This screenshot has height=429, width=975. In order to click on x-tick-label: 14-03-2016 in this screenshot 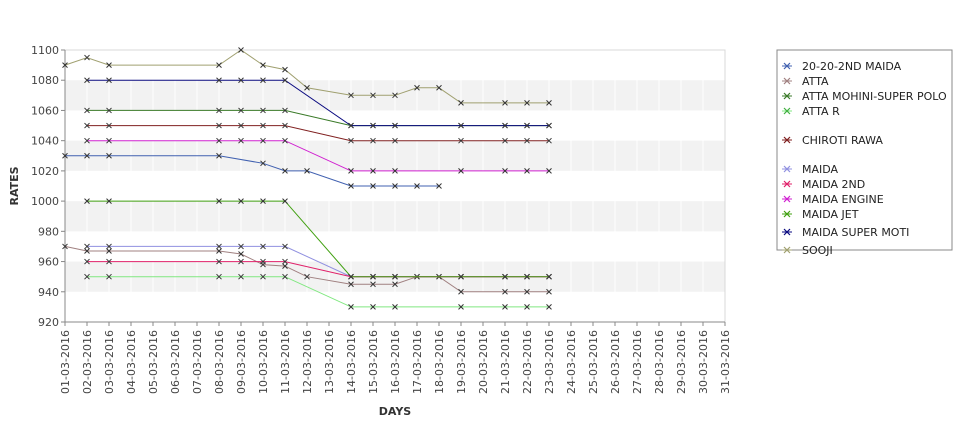, I will do `click(351, 362)`.